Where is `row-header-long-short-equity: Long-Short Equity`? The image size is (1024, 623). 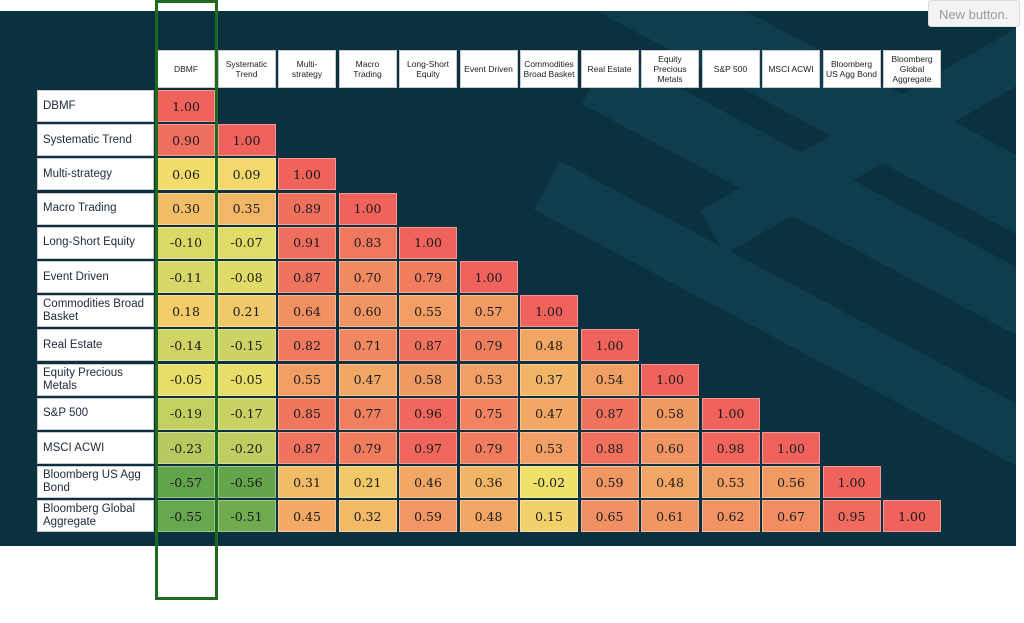 row-header-long-short-equity: Long-Short Equity is located at coordinates (95, 242).